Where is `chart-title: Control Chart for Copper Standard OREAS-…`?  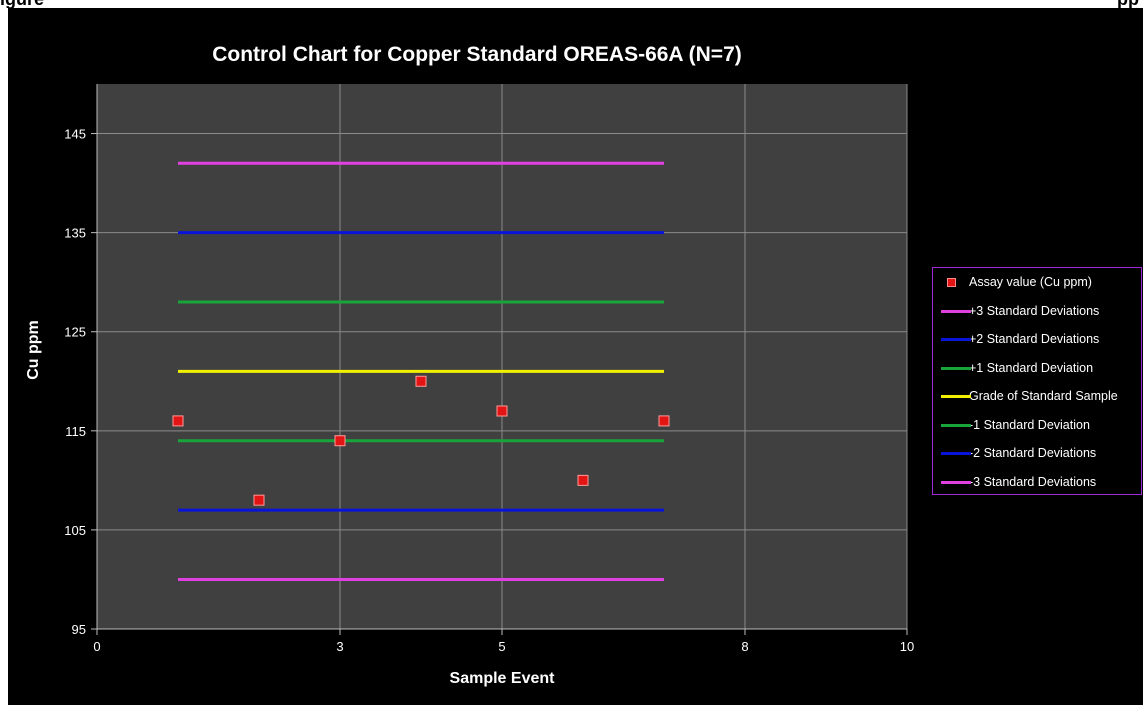
chart-title: Control Chart for Copper Standard OREAS-… is located at coordinates (477, 54).